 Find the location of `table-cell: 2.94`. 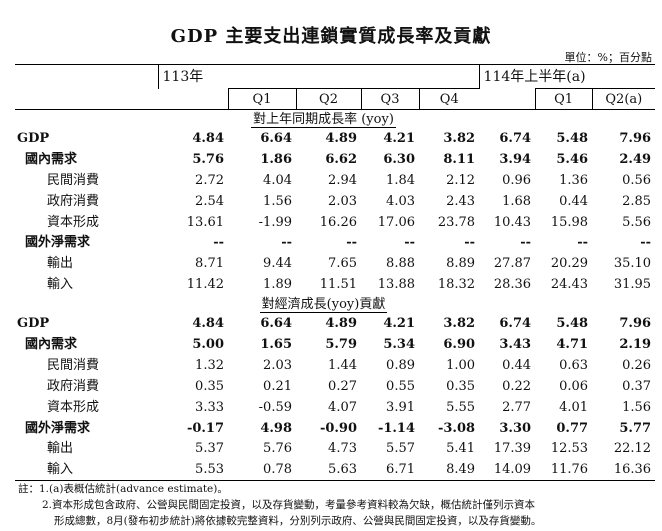

table-cell: 2.94 is located at coordinates (342, 180).